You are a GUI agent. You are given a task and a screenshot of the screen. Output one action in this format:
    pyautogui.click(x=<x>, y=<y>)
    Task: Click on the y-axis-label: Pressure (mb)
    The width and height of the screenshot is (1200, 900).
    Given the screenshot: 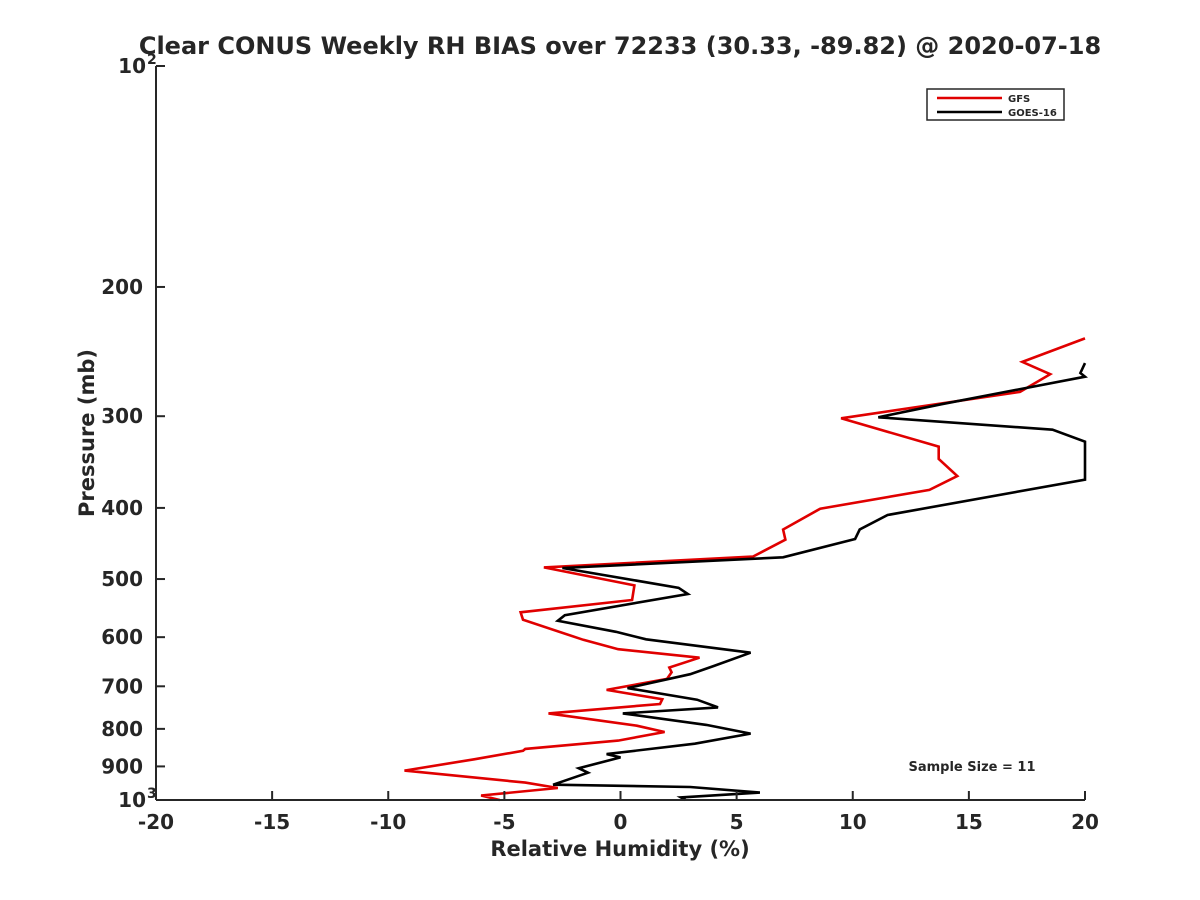 What is the action you would take?
    pyautogui.click(x=87, y=433)
    